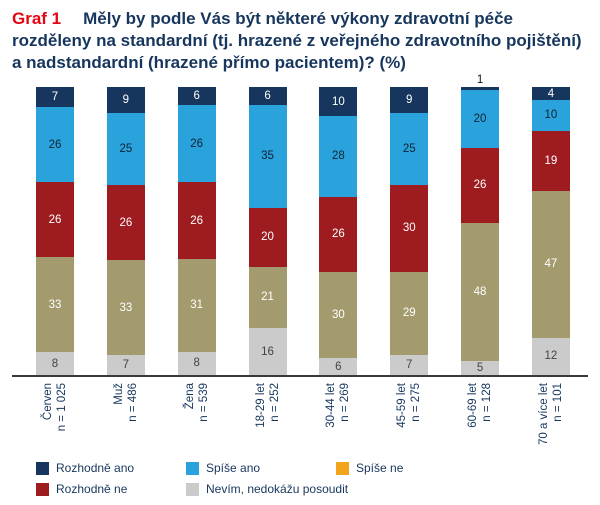 This screenshot has height=505, width=600. I want to click on x-label-text: Muž n = 486, so click(126, 431).